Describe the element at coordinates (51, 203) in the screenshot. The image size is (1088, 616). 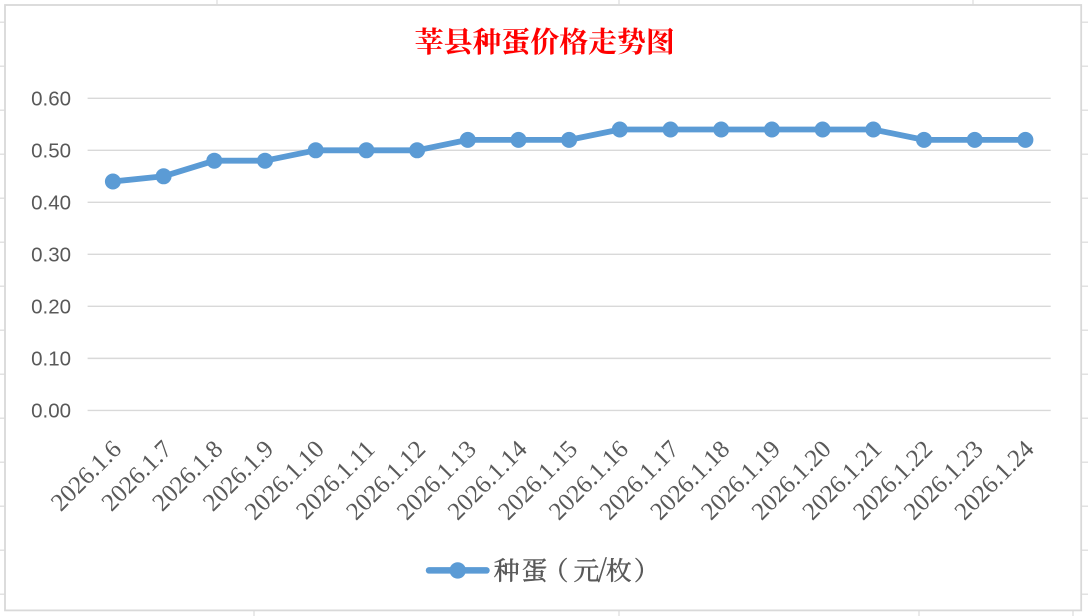
I see `svg-text: 0.40` at that location.